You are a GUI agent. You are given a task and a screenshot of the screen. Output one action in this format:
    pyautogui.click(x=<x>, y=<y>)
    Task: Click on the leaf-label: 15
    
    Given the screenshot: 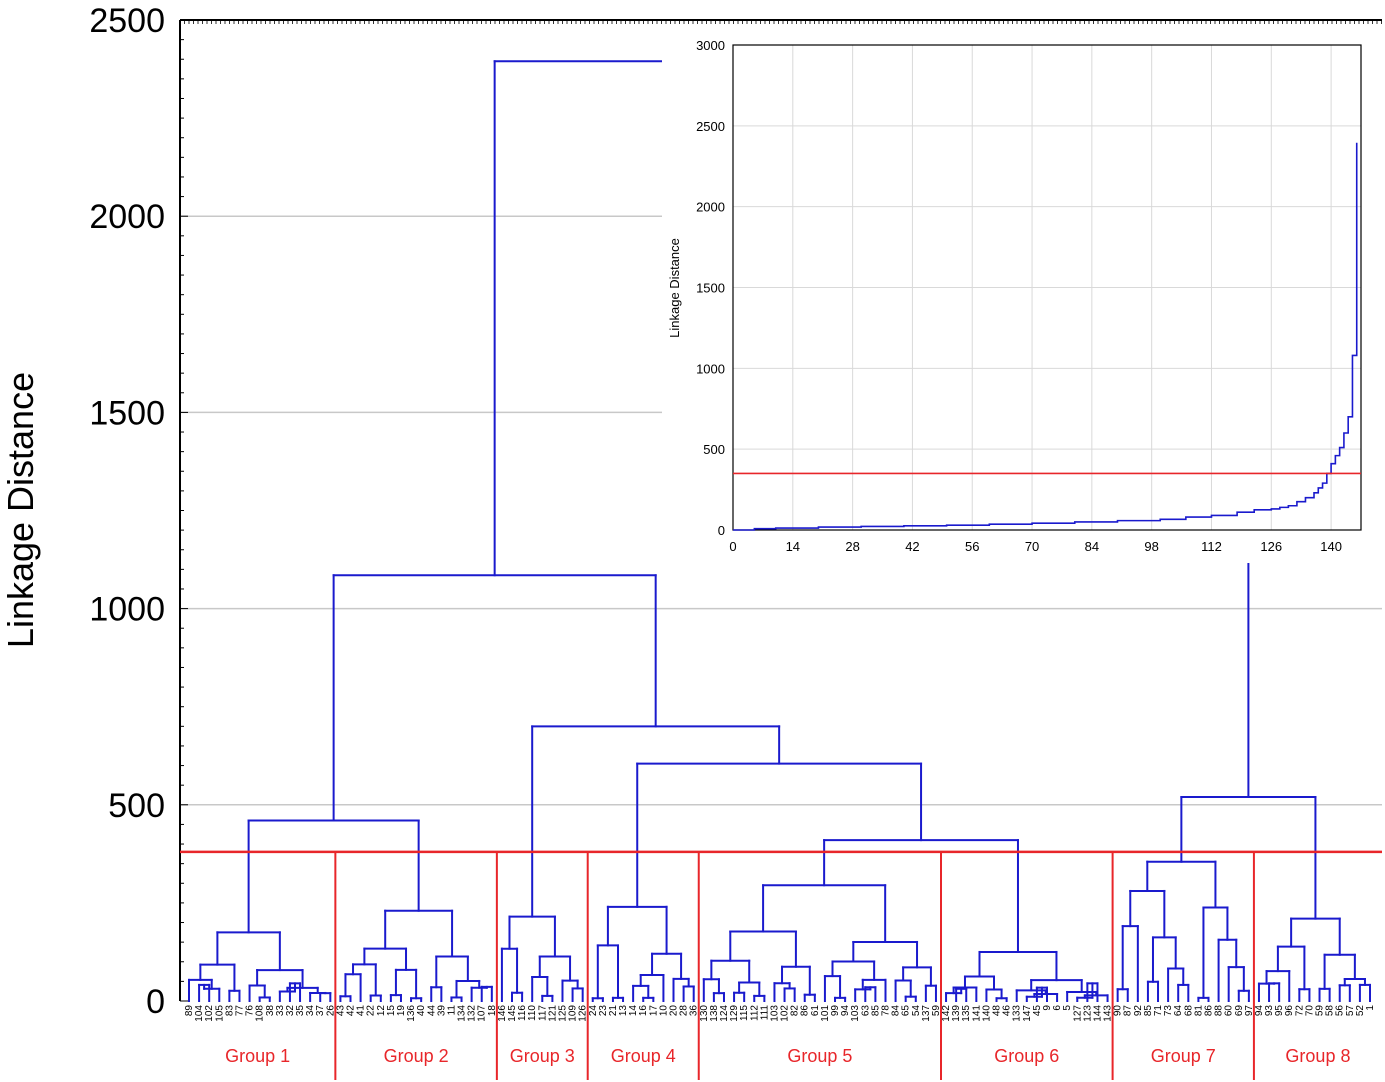 What is the action you would take?
    pyautogui.click(x=391, y=1011)
    